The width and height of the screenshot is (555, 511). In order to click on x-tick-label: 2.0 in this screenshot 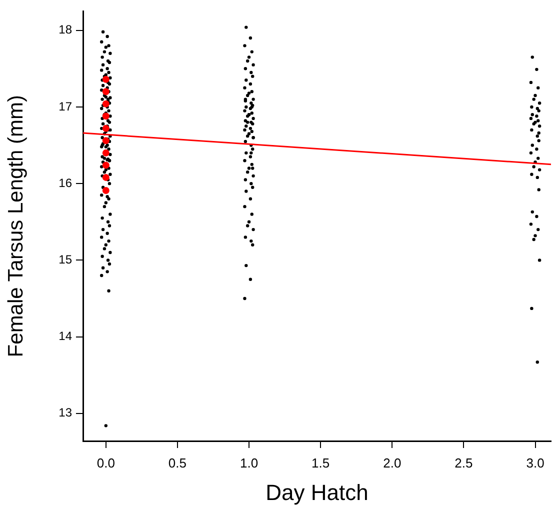, I will do `click(392, 462)`.